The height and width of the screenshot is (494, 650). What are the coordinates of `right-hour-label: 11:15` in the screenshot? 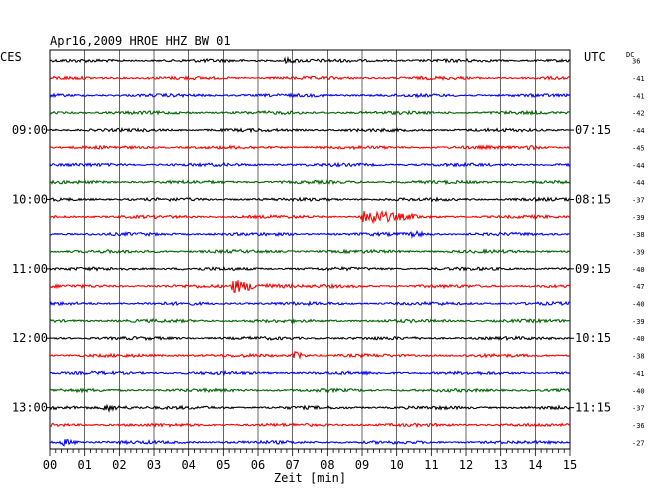 It's located at (593, 408).